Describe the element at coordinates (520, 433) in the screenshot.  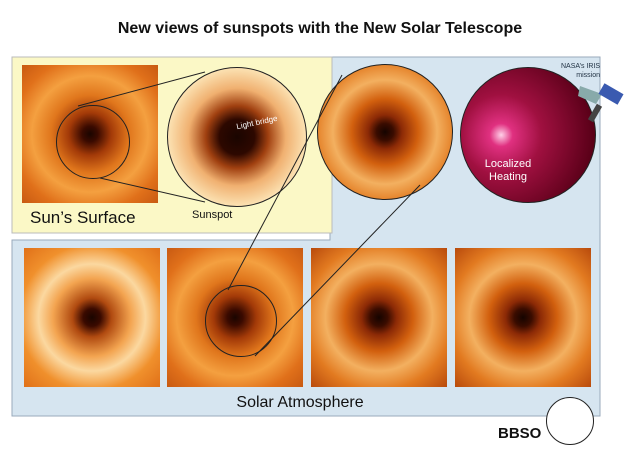
I see `bbso-logo-text: BBSO` at that location.